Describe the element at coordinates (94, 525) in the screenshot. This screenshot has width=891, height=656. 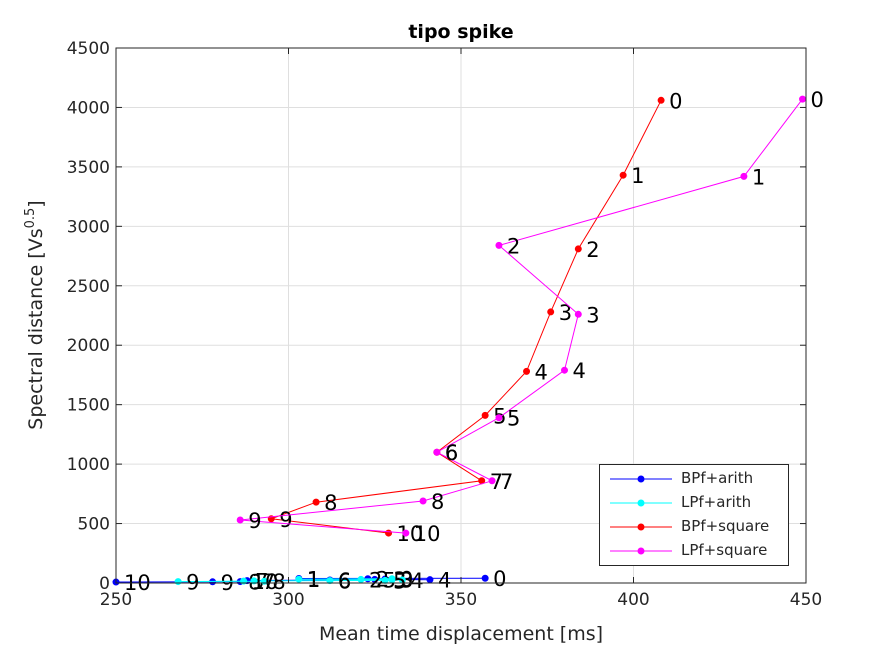
I see `y-tick-label: 500` at that location.